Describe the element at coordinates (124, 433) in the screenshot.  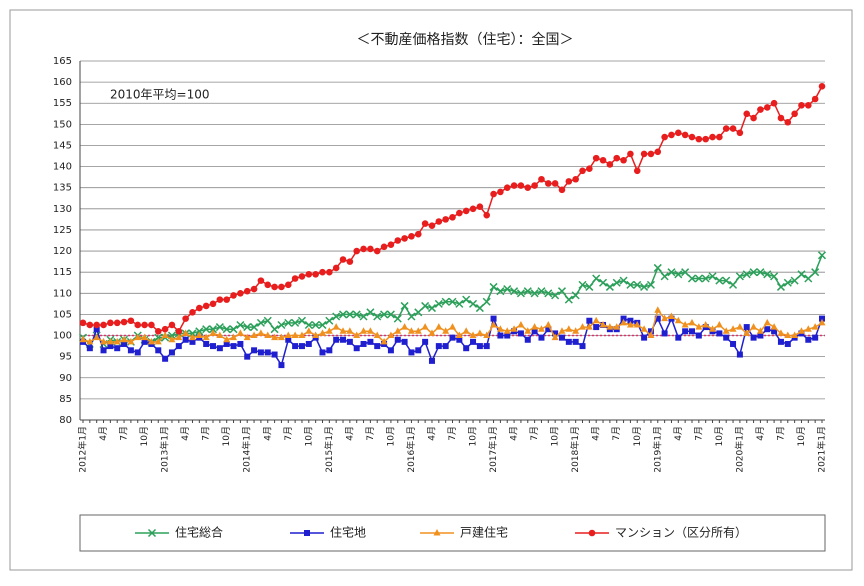
I see `x-tick-label: 7月` at that location.